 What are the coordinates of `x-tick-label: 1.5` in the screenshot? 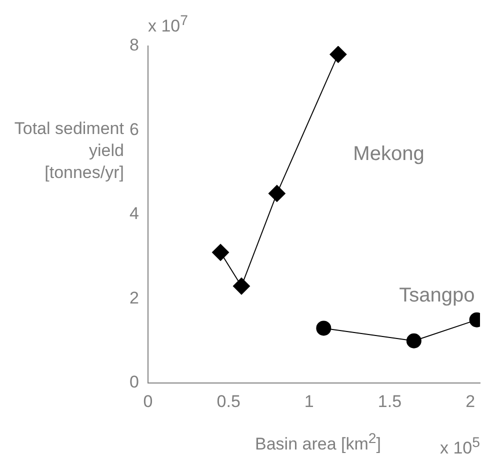 It's located at (390, 401).